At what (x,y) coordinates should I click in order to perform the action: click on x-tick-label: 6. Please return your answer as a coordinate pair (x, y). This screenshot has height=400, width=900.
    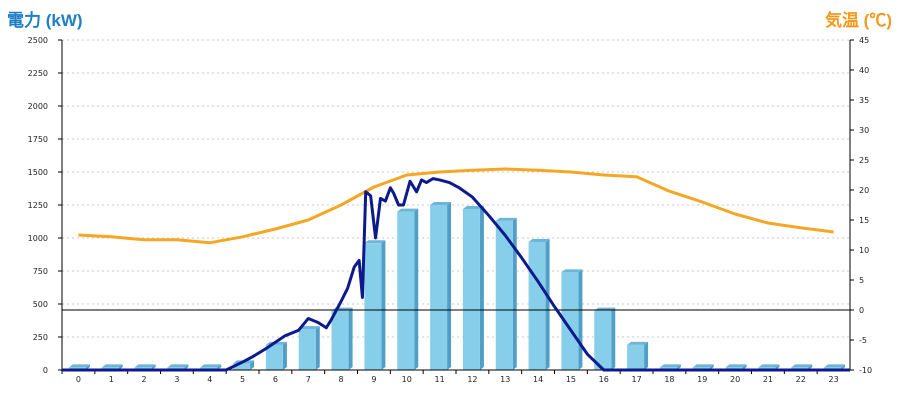
    Looking at the image, I should click on (275, 379).